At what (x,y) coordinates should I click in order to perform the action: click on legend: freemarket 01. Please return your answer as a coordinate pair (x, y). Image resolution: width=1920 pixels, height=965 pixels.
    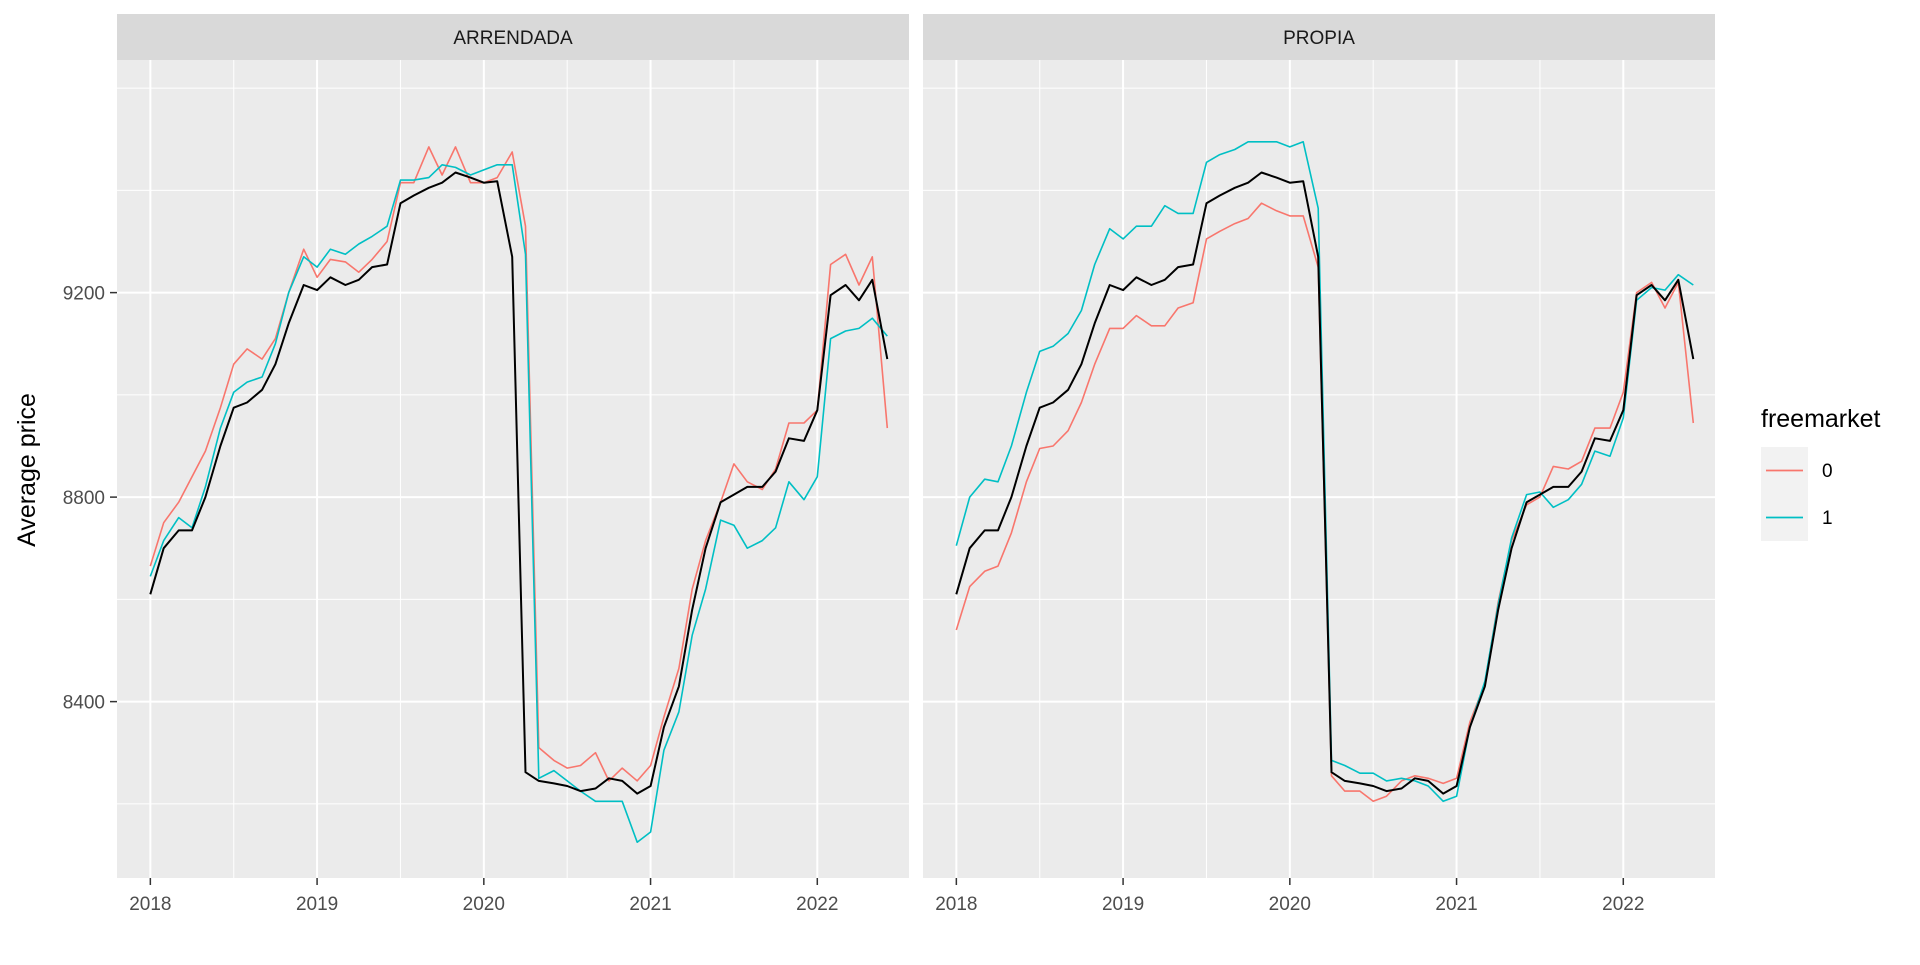
    Looking at the image, I should click on (1821, 473).